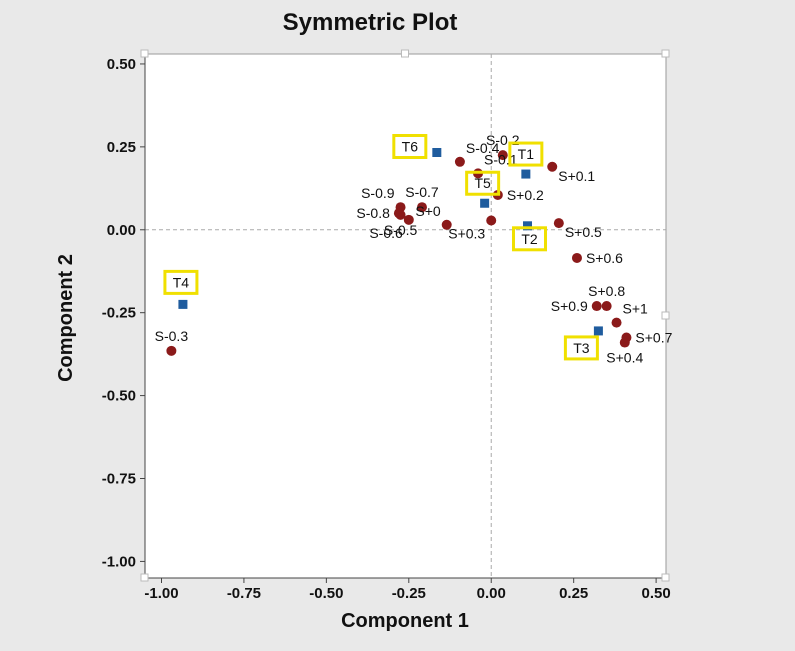 The height and width of the screenshot is (651, 795). I want to click on row-point-label: S-0.8, so click(373, 213).